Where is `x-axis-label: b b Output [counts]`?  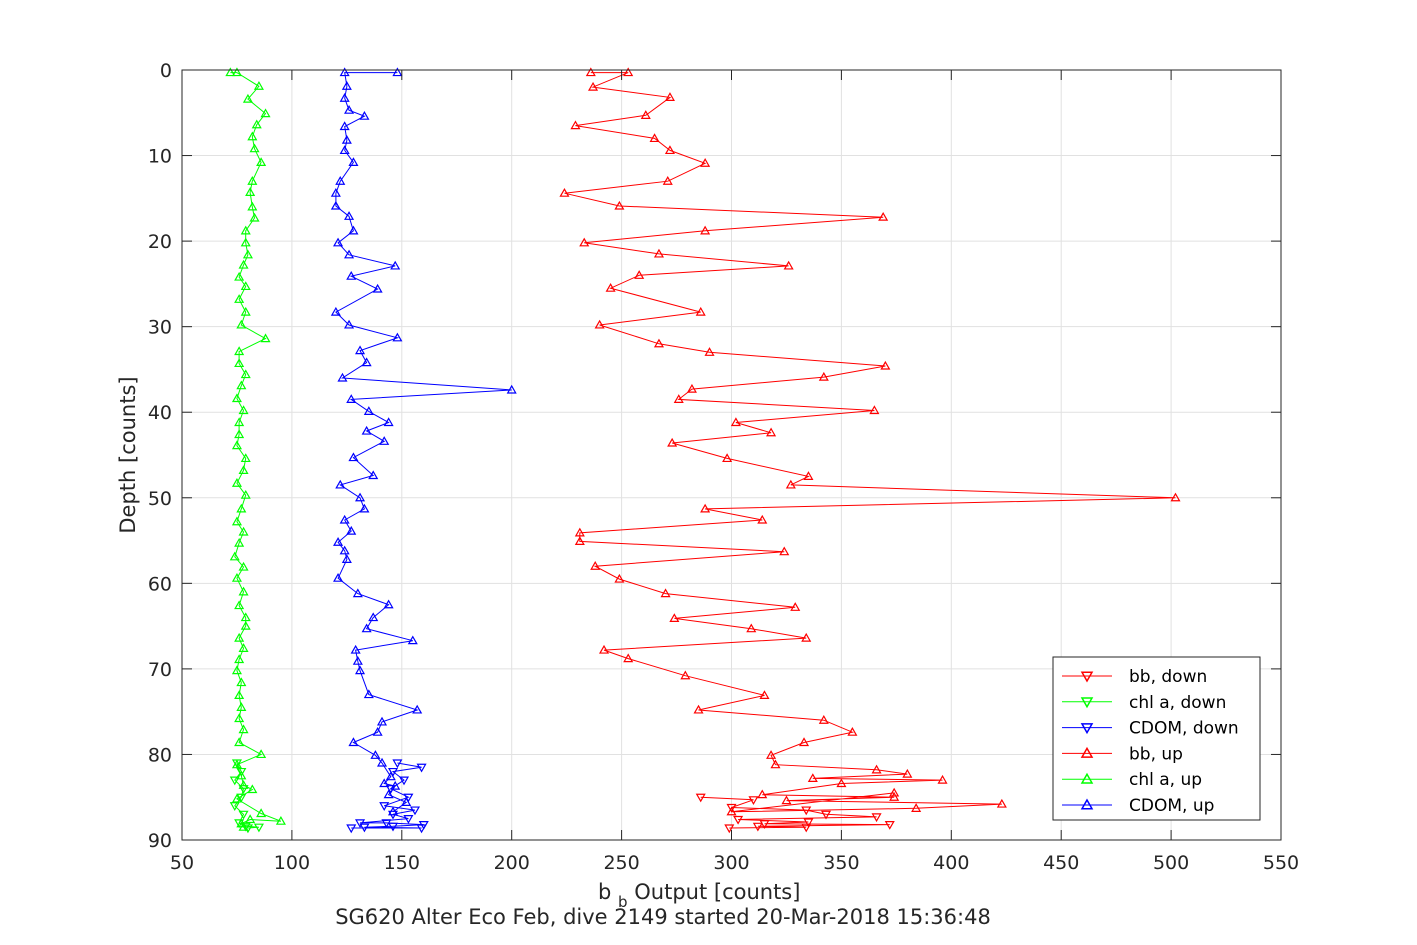 x-axis-label: b b Output [counts] is located at coordinates (699, 896).